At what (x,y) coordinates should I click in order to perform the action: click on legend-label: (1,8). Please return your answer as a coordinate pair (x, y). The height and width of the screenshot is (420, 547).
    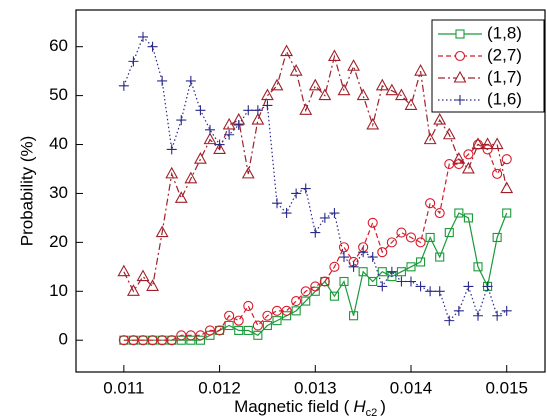
    Looking at the image, I should click on (504, 32).